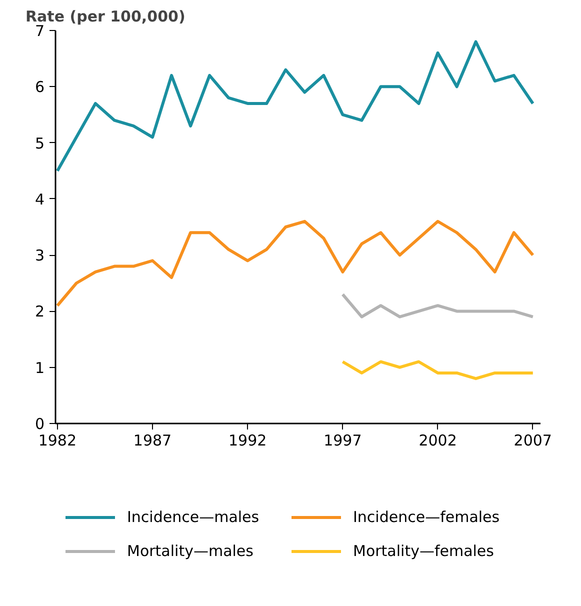 This screenshot has width=581, height=606. Describe the element at coordinates (39, 87) in the screenshot. I see `y-tick-label: 6` at that location.